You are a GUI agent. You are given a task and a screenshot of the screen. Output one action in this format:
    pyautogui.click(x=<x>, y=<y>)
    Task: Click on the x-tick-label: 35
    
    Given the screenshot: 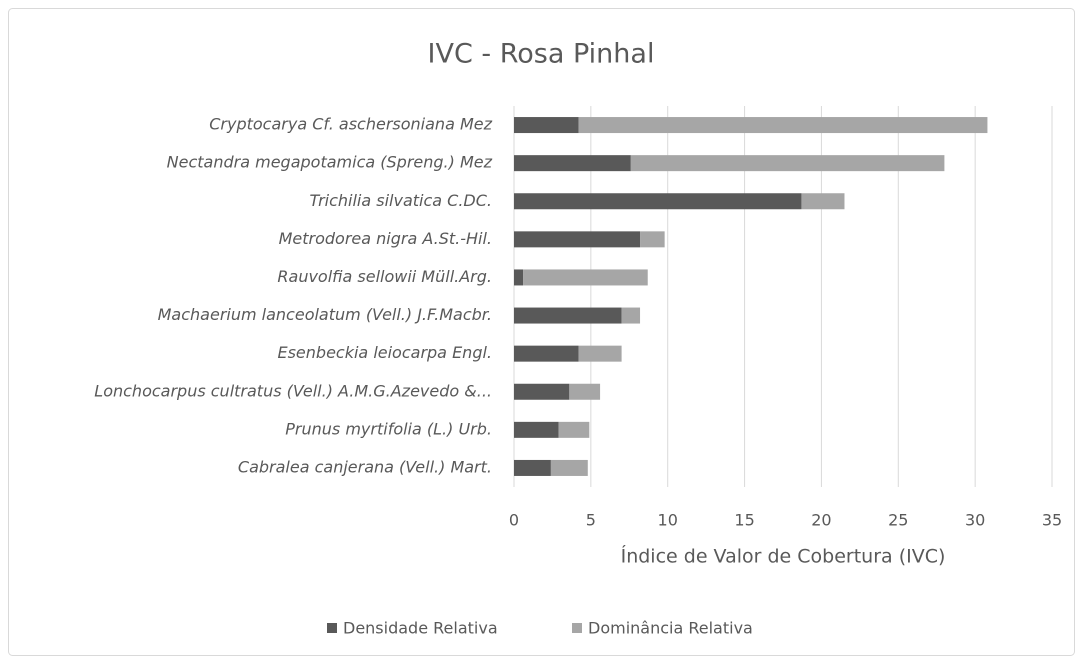 What is the action you would take?
    pyautogui.click(x=1052, y=520)
    